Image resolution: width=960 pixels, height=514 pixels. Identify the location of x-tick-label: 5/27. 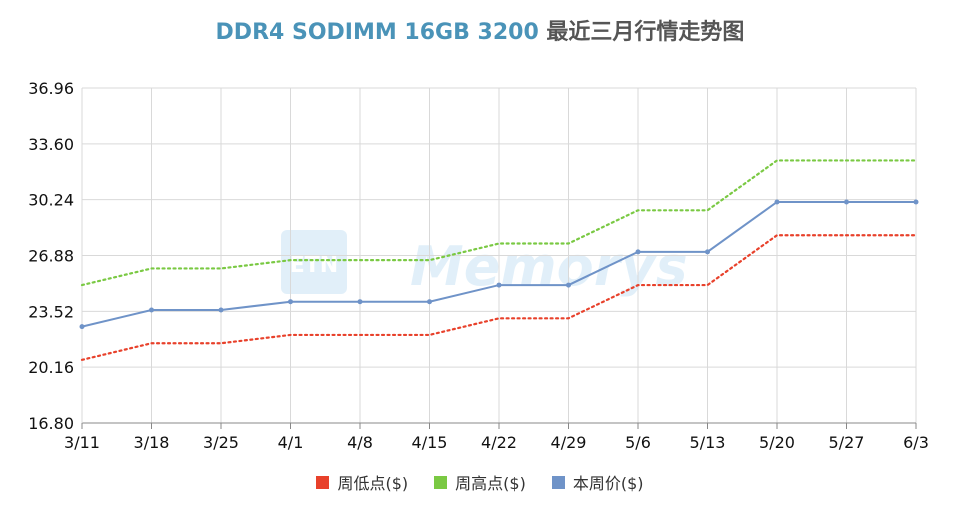
(847, 442).